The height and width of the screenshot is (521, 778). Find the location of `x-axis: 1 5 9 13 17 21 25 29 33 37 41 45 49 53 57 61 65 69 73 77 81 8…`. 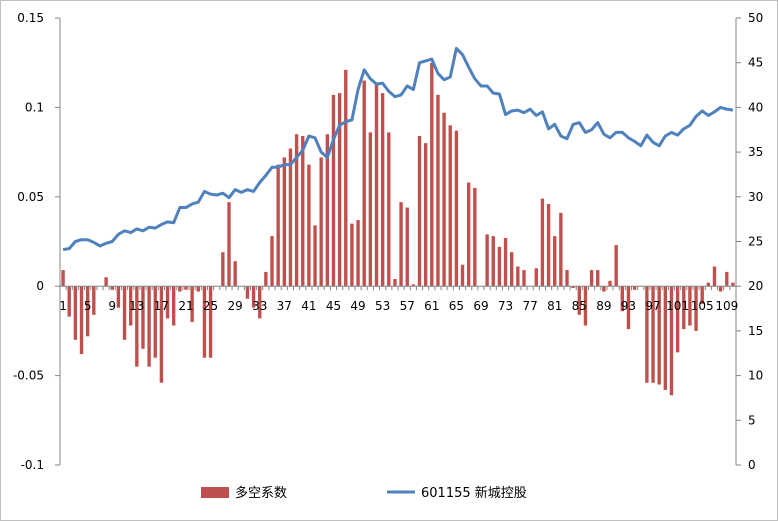

x-axis: 1 5 9 13 17 21 25 29 33 37 41 45 49 53 57 61 65 69 73 77 81 8… is located at coordinates (398, 299).